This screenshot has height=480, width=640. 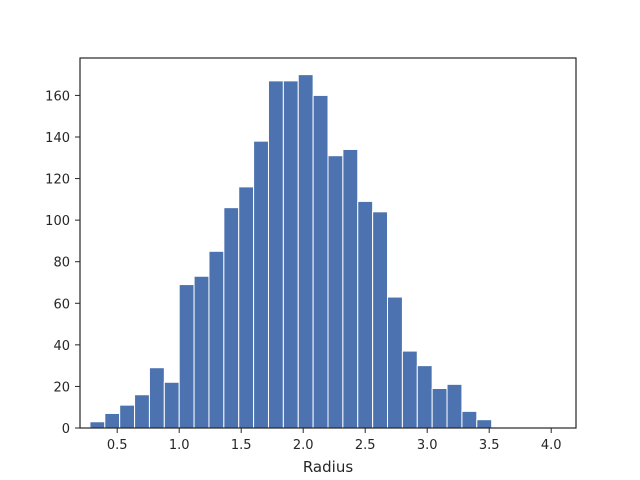 I want to click on x-axis-label: Radius, so click(x=328, y=467).